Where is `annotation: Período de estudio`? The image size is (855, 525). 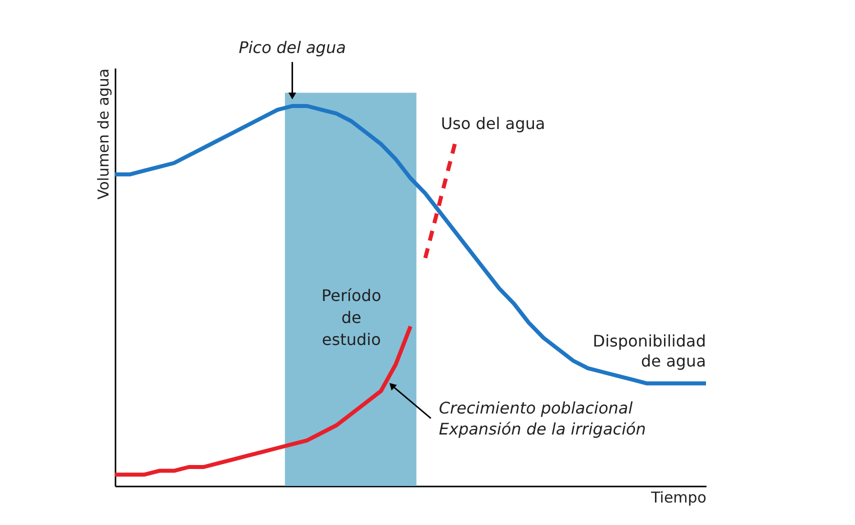
annotation: Período de estudio is located at coordinates (352, 317).